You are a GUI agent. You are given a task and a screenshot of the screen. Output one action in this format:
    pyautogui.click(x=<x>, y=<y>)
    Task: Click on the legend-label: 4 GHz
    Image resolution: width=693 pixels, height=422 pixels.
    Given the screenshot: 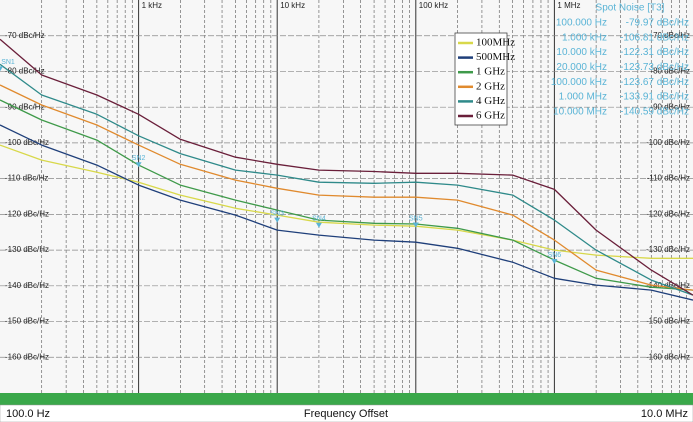 What is the action you would take?
    pyautogui.click(x=490, y=101)
    